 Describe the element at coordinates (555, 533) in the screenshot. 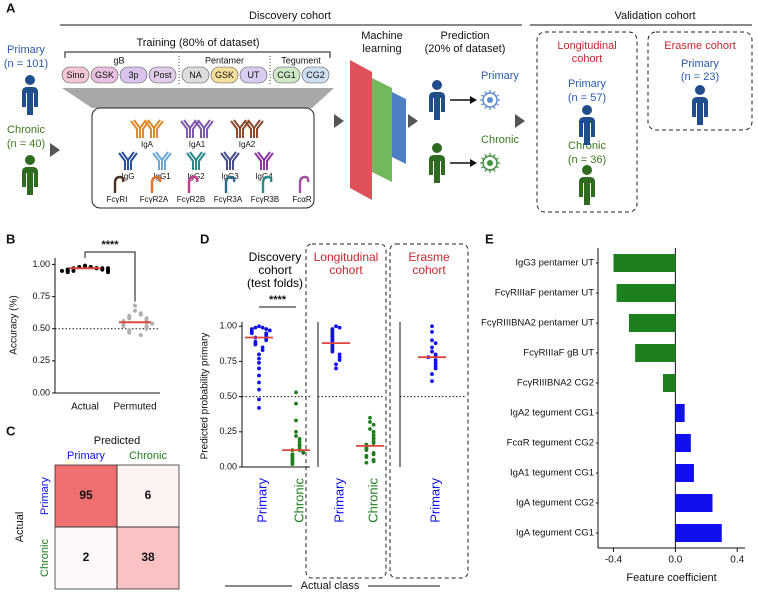

I see `y-tick-label: IgA tegument CG1` at that location.